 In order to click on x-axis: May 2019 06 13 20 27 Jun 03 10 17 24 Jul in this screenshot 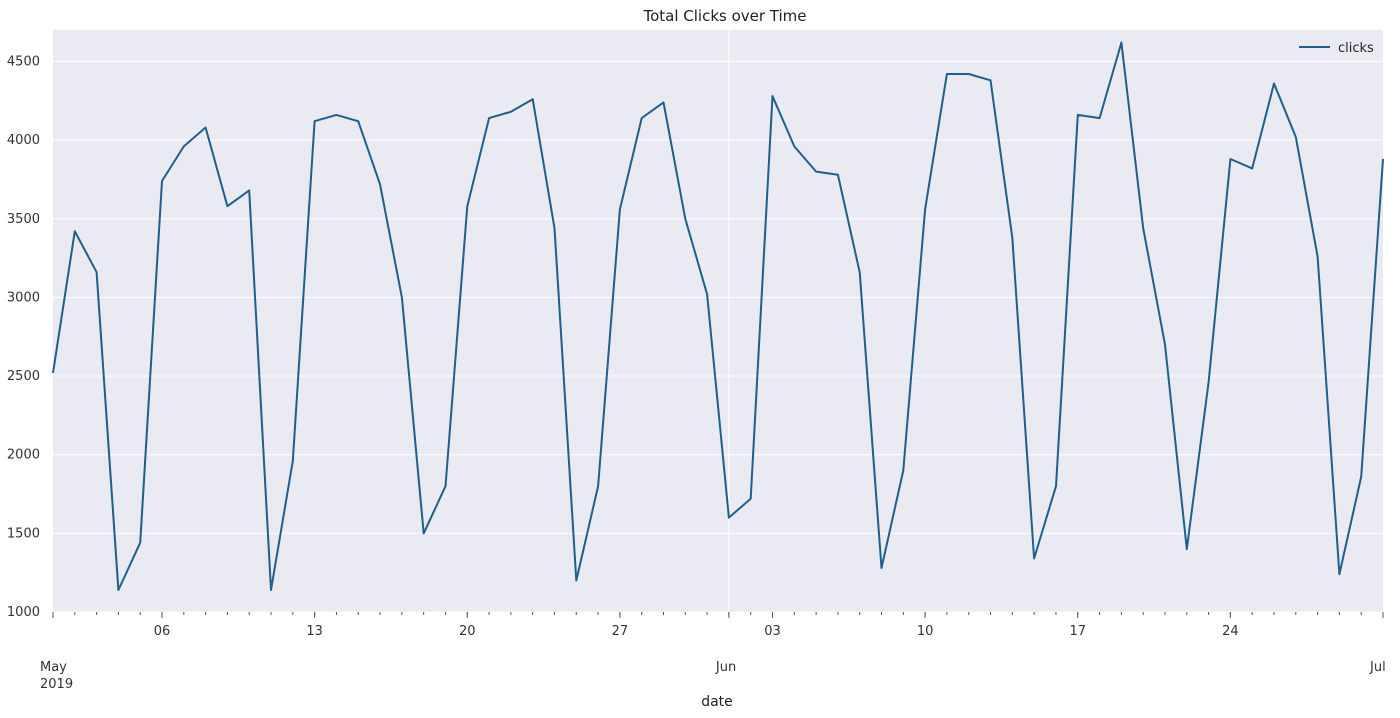, I will do `click(713, 652)`.